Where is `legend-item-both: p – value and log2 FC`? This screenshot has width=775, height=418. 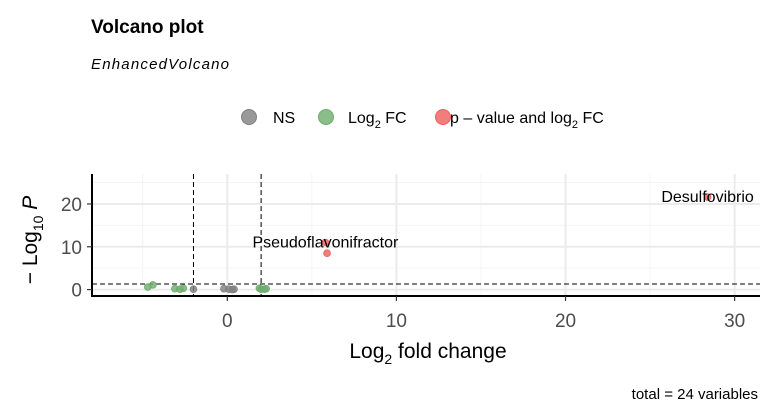 legend-item-both: p – value and log2 FC is located at coordinates (519, 120).